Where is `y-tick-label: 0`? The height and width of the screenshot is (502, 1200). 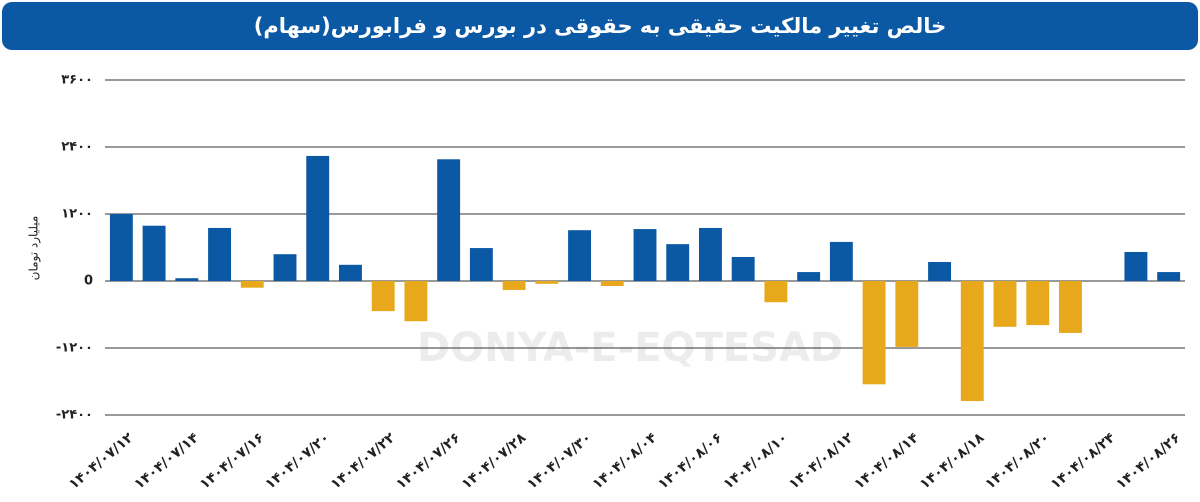 y-tick-label: 0 is located at coordinates (88, 281).